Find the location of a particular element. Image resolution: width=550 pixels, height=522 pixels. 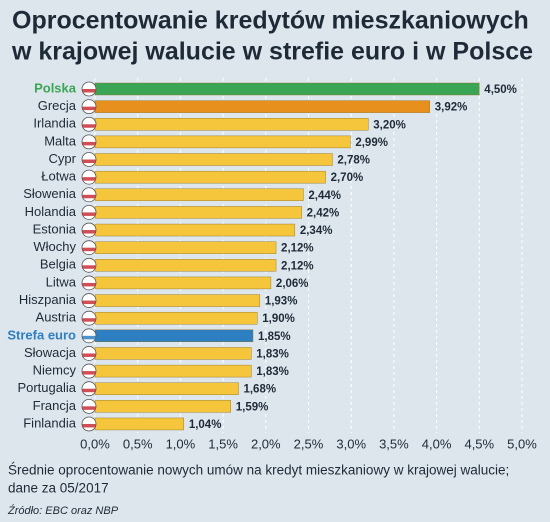

value-label: 2,42% is located at coordinates (323, 213).